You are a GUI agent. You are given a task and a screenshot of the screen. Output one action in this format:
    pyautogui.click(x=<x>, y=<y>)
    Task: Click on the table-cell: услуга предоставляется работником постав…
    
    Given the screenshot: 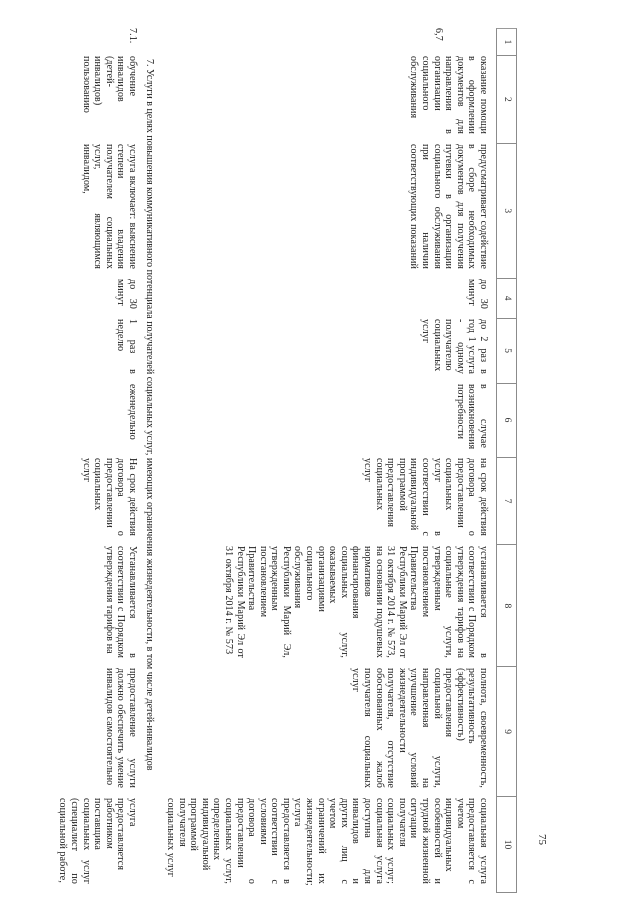 What is the action you would take?
    pyautogui.click(x=97, y=841)
    